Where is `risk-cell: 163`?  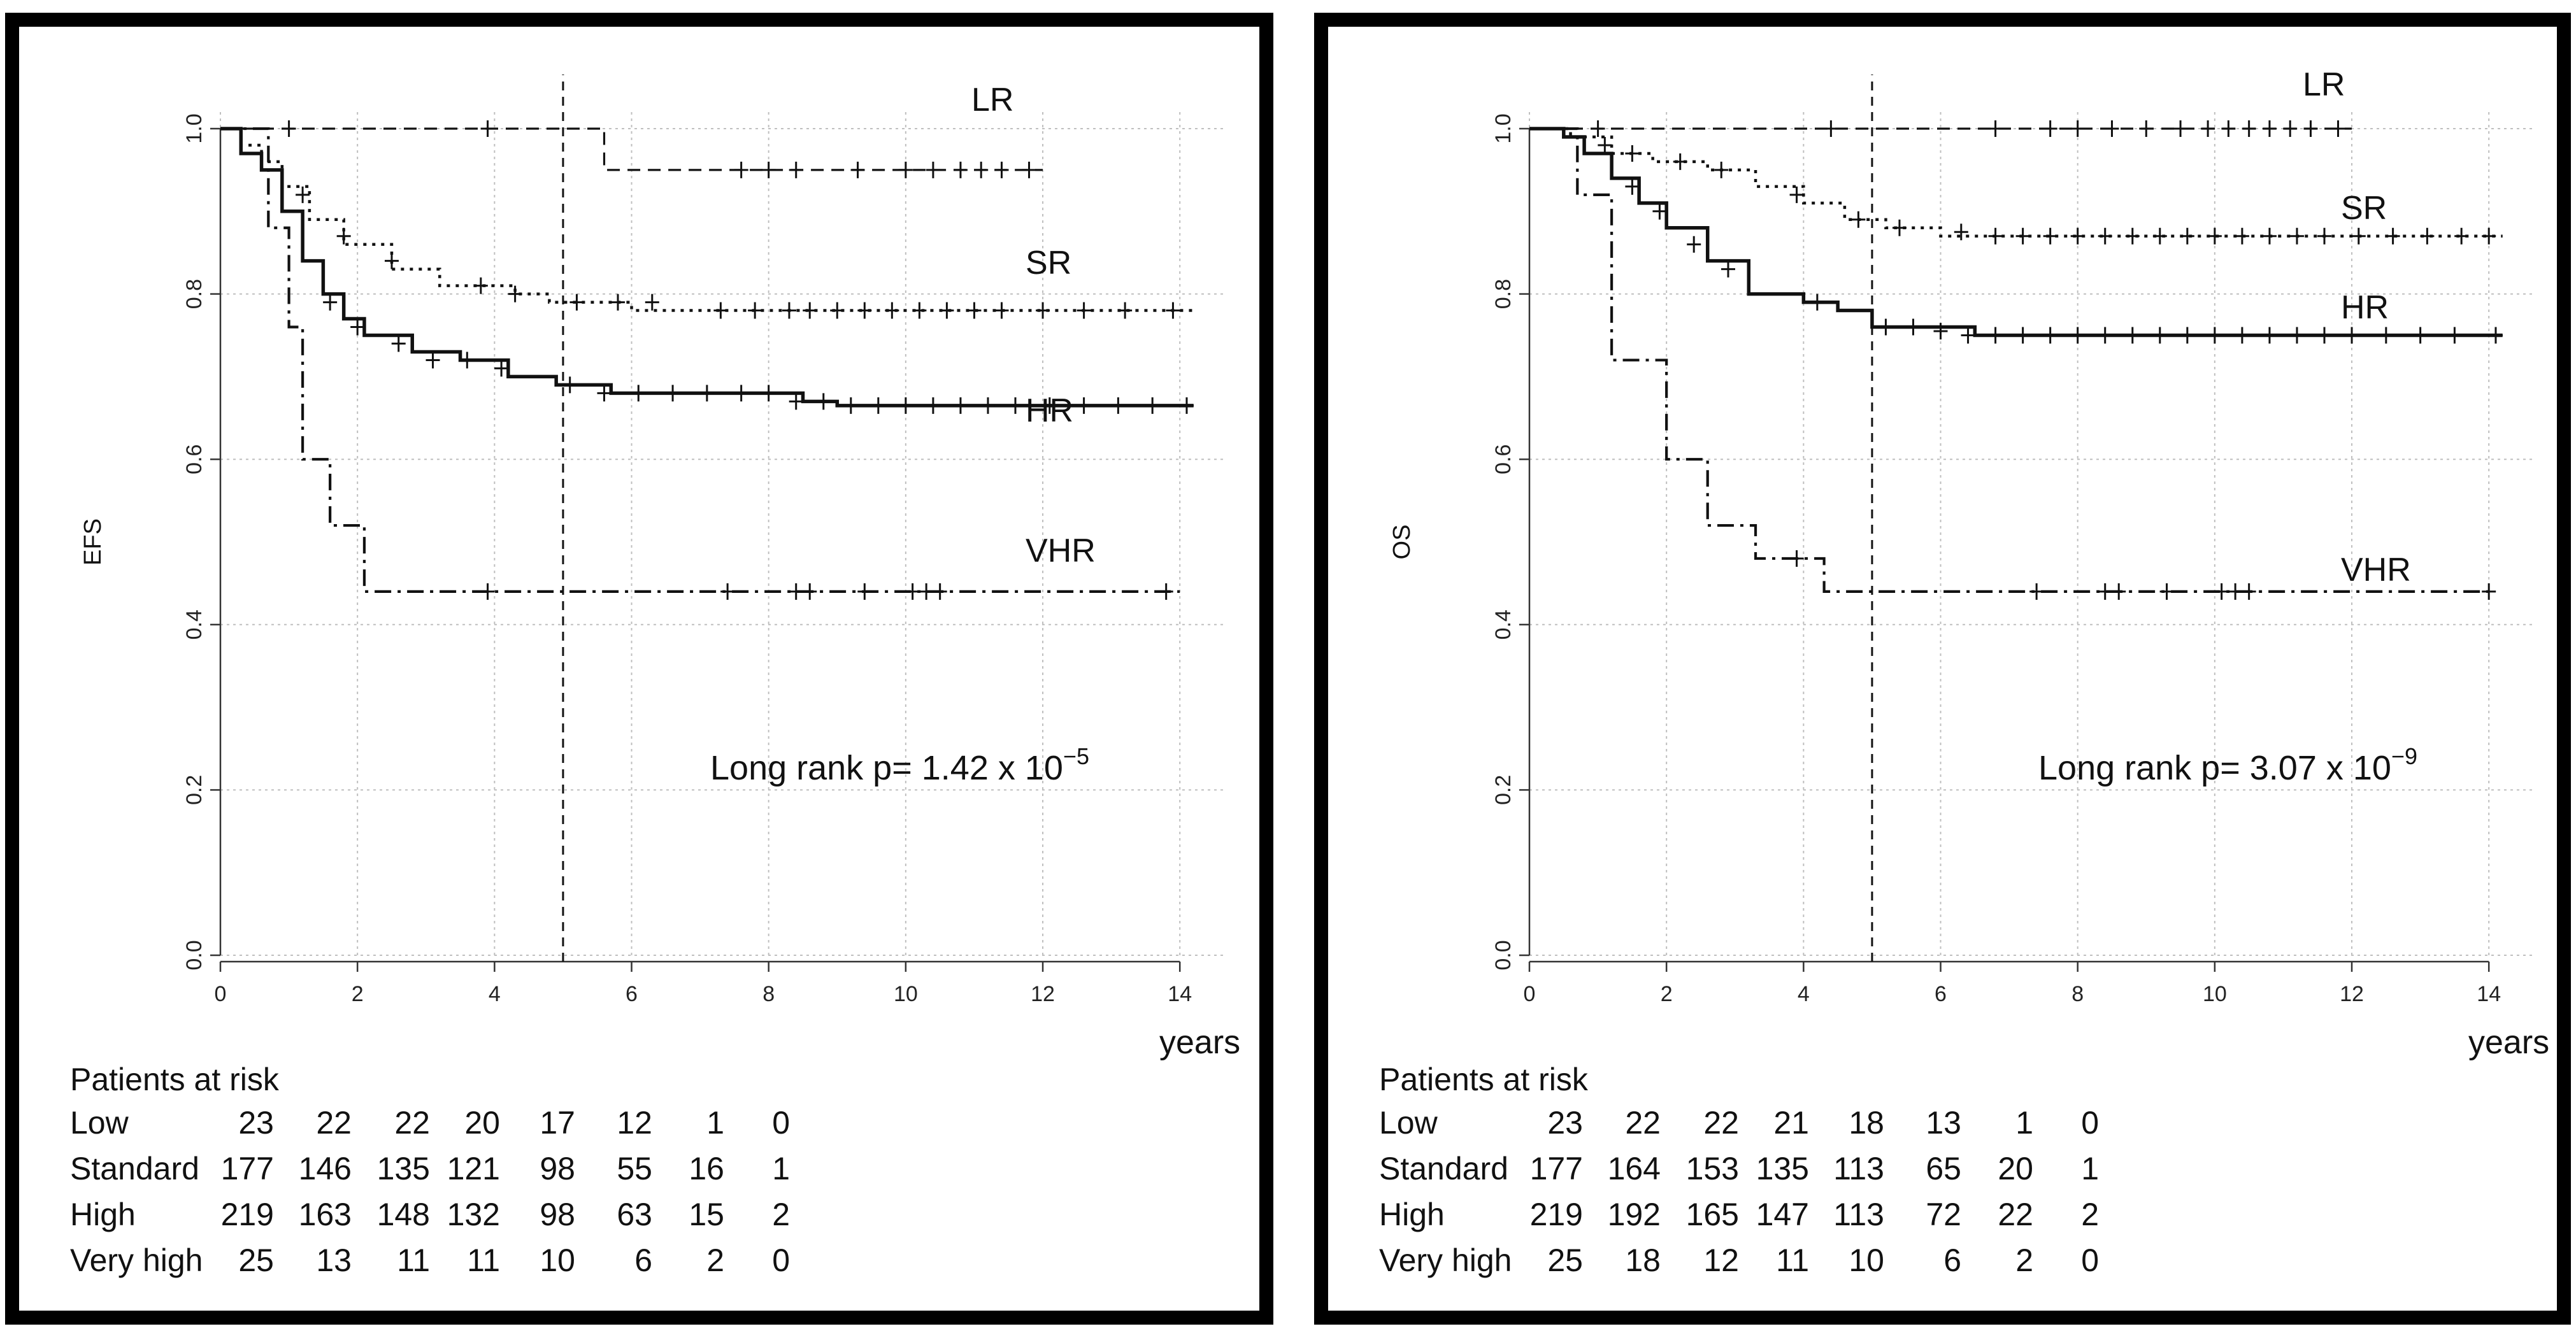 risk-cell: 163 is located at coordinates (326, 1214).